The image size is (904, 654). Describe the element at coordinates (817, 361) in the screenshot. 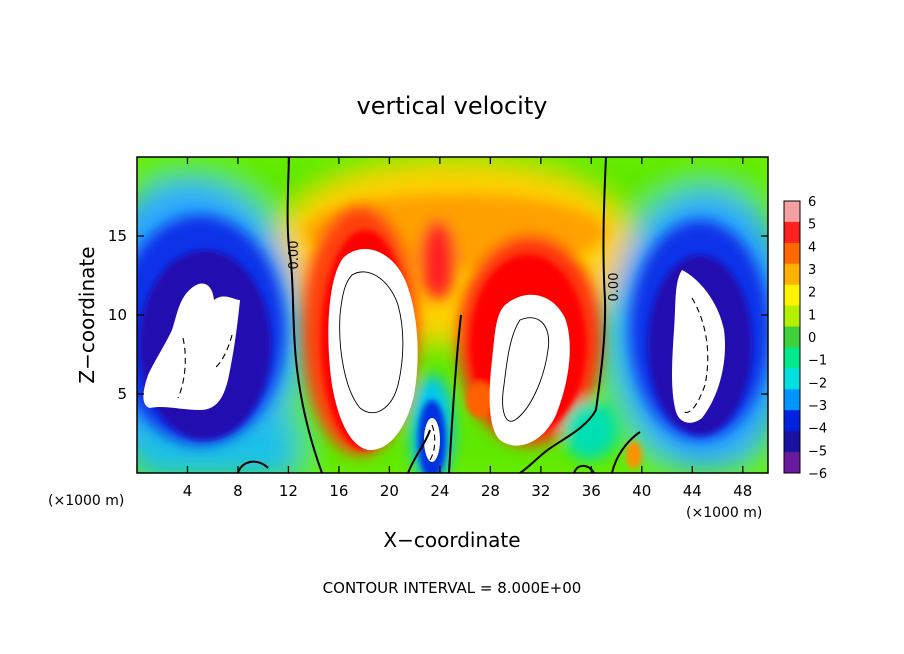

I see `colorbar-label-7: −1` at that location.